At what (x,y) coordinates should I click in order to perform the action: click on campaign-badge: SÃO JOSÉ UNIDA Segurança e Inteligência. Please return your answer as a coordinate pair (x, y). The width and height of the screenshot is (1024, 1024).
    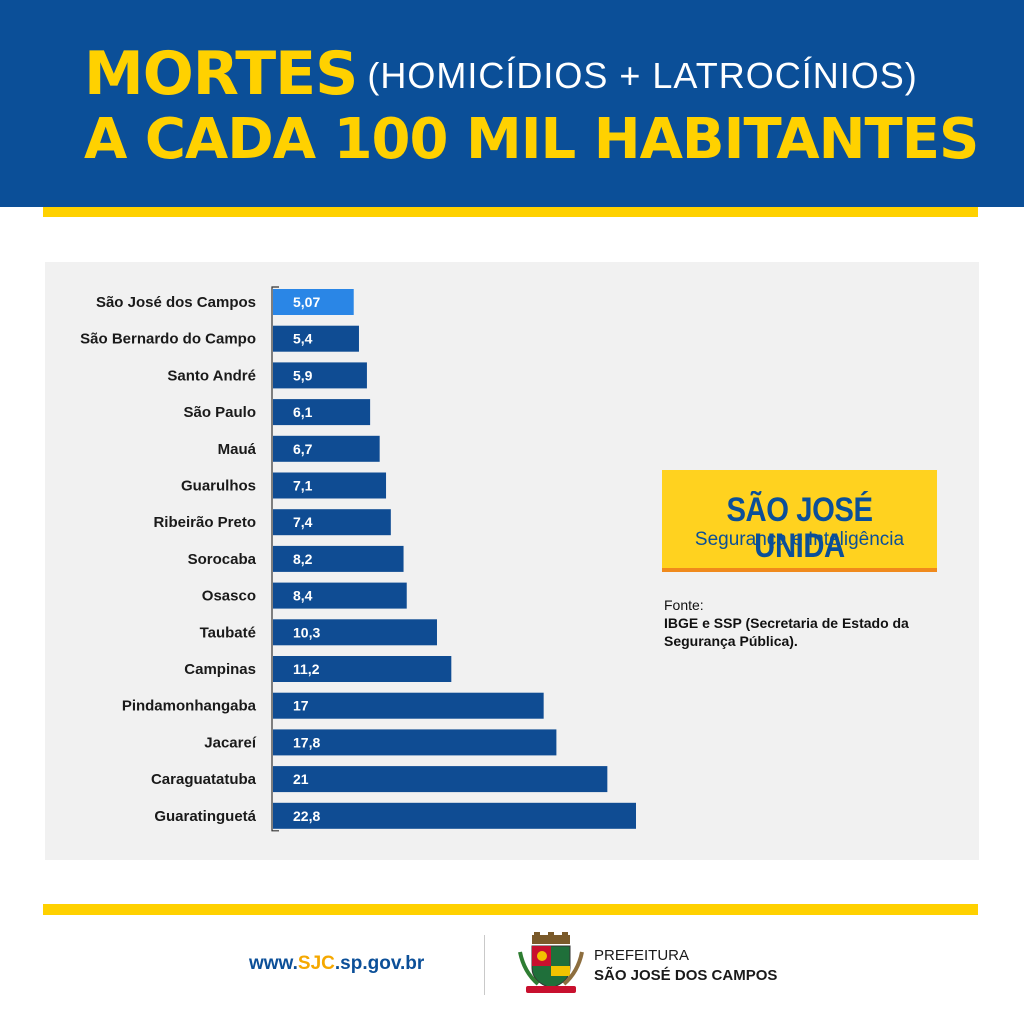
    Looking at the image, I should click on (799, 521).